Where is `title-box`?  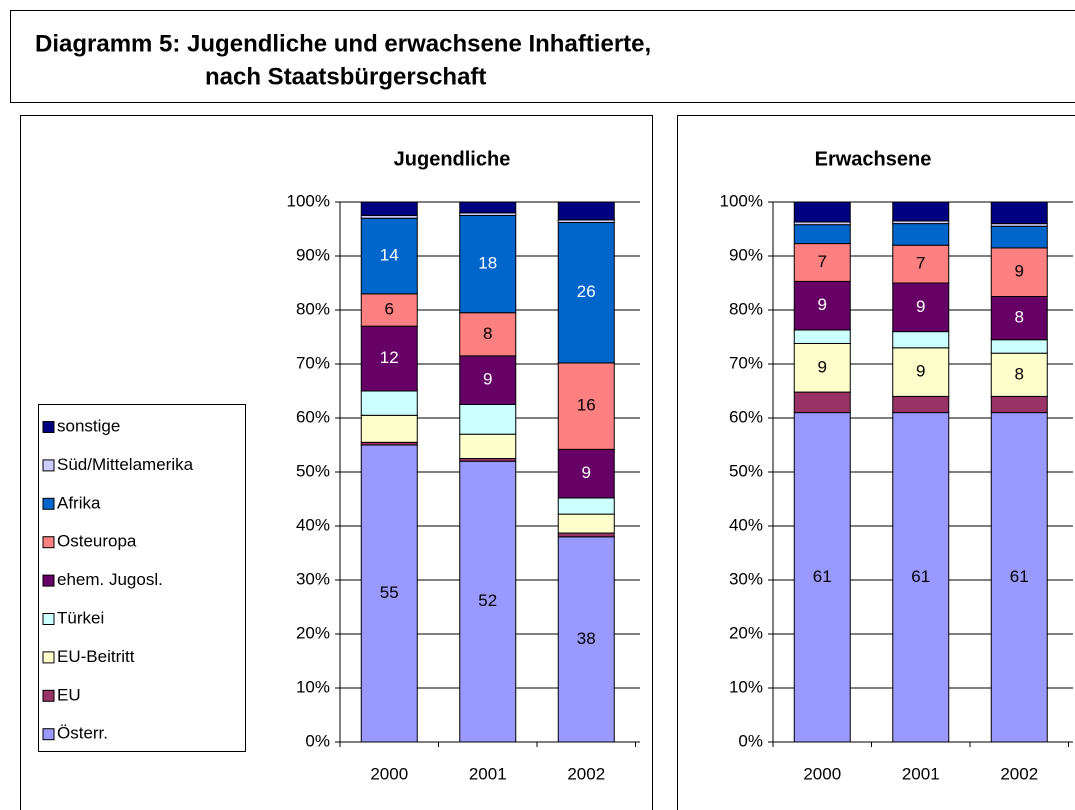
title-box is located at coordinates (542, 56).